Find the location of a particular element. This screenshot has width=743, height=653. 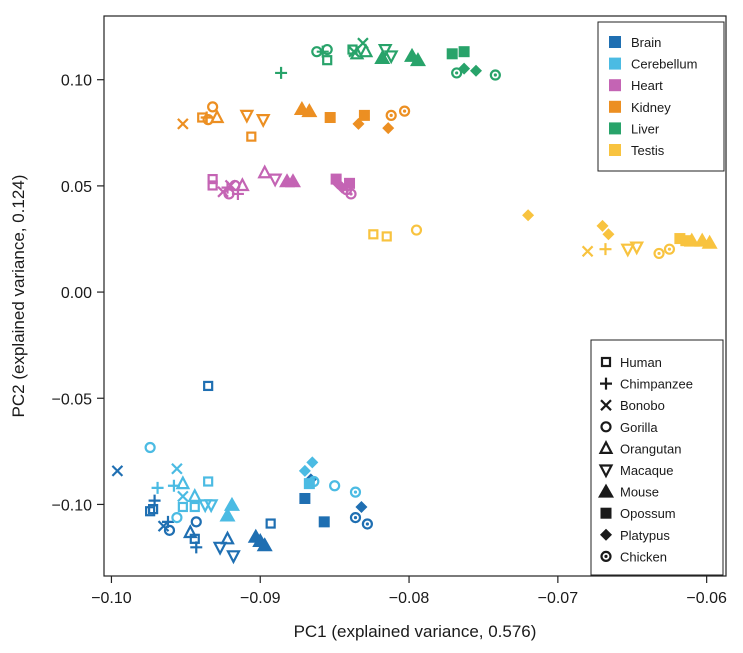

legend-label: Chimpanzee is located at coordinates (656, 384).